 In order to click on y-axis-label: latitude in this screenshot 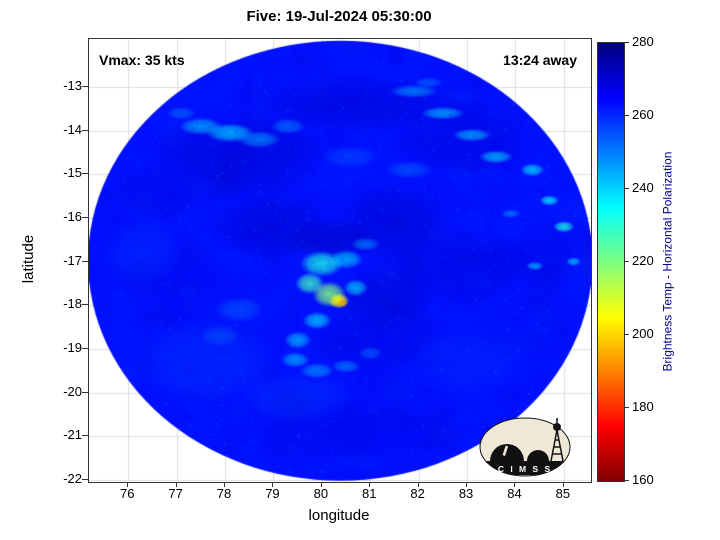, I will do `click(28, 259)`.